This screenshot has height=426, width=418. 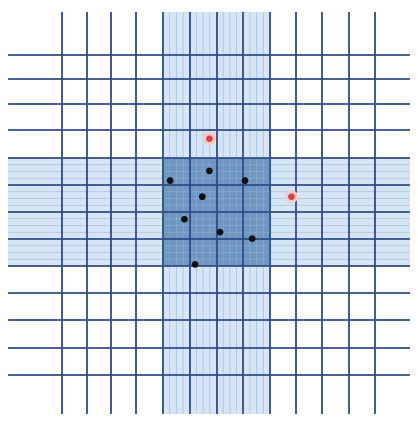 I want to click on data-points, so click(x=232, y=200).